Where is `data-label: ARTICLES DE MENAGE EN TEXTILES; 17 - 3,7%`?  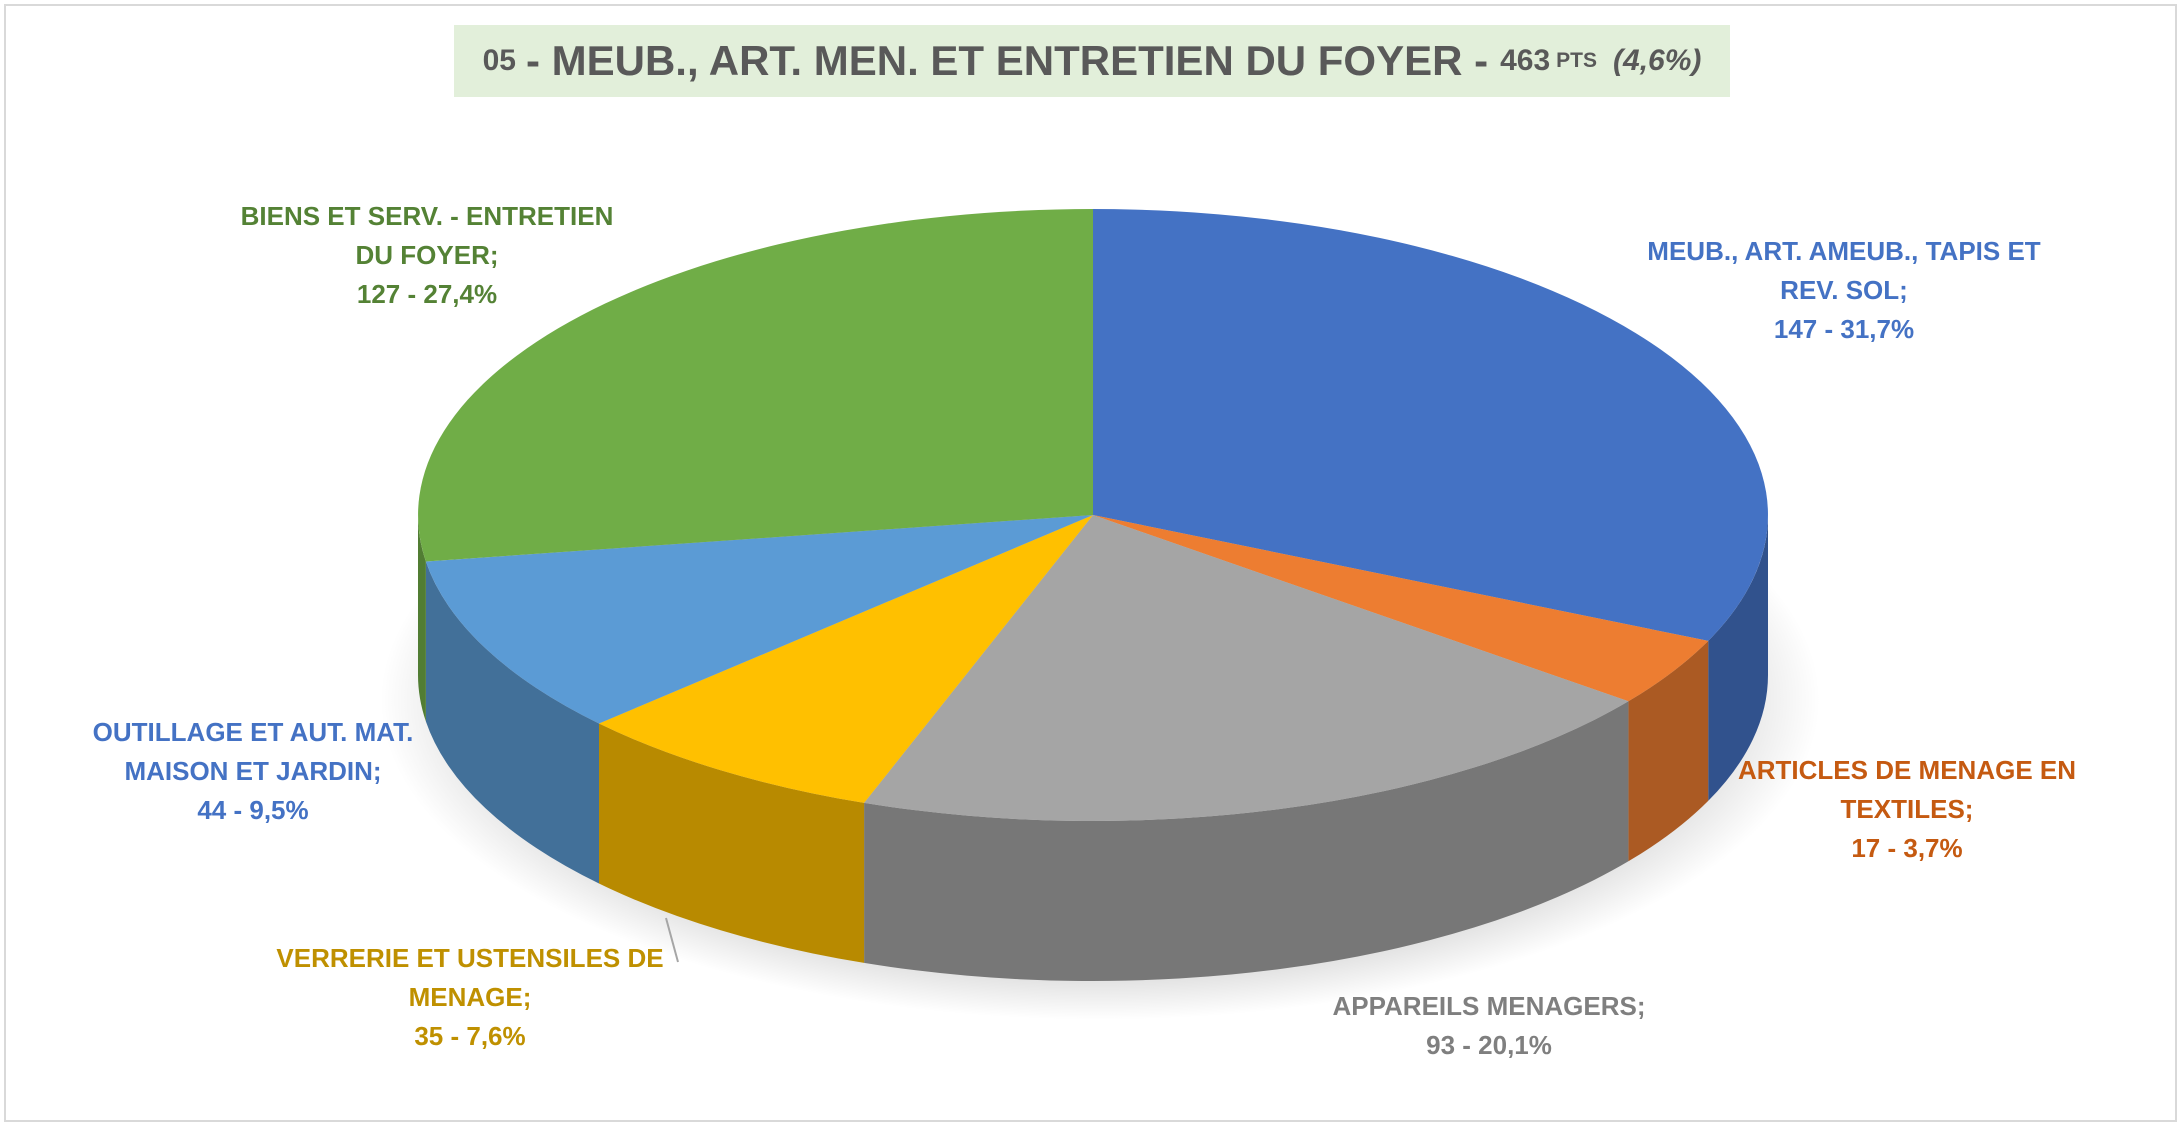 data-label: ARTICLES DE MENAGE EN TEXTILES; 17 - 3,7% is located at coordinates (1907, 809).